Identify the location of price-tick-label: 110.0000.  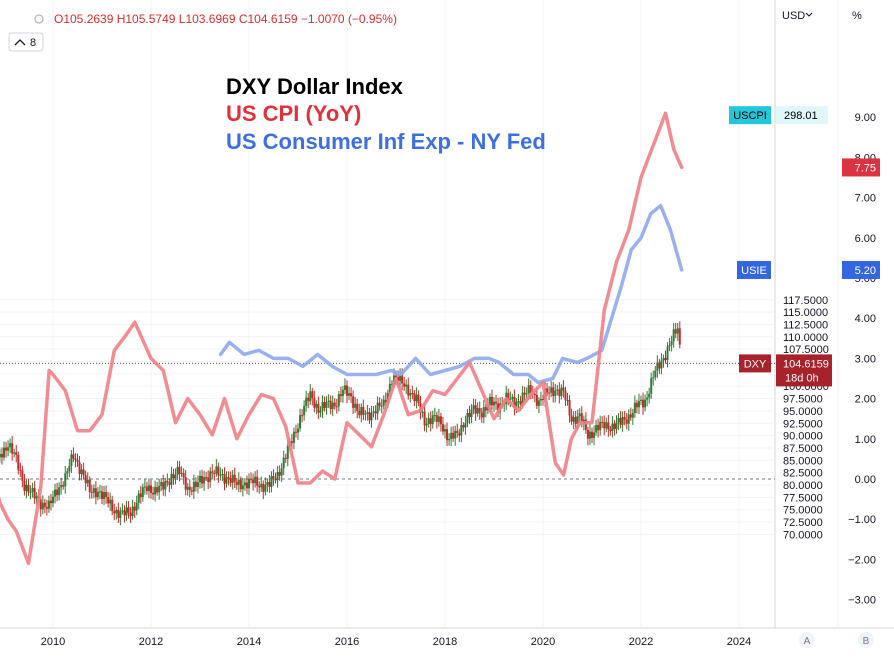
(805, 338).